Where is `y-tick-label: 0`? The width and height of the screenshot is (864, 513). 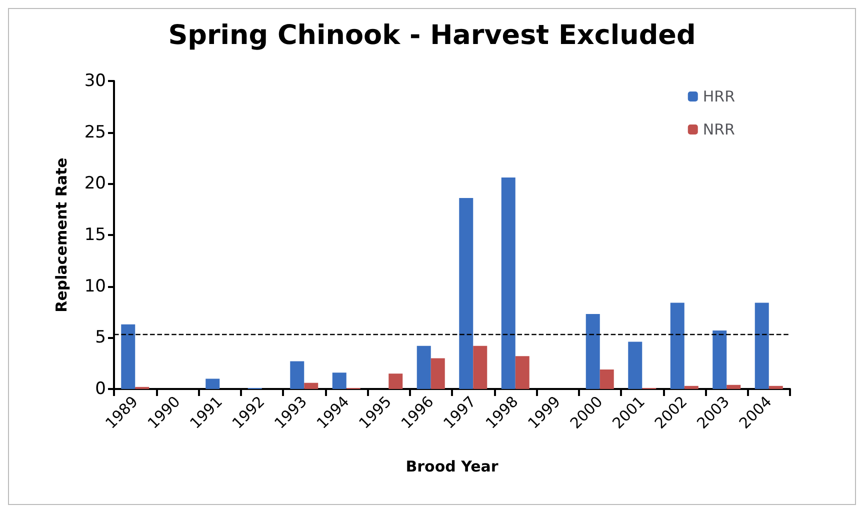 y-tick-label: 0 is located at coordinates (100, 389).